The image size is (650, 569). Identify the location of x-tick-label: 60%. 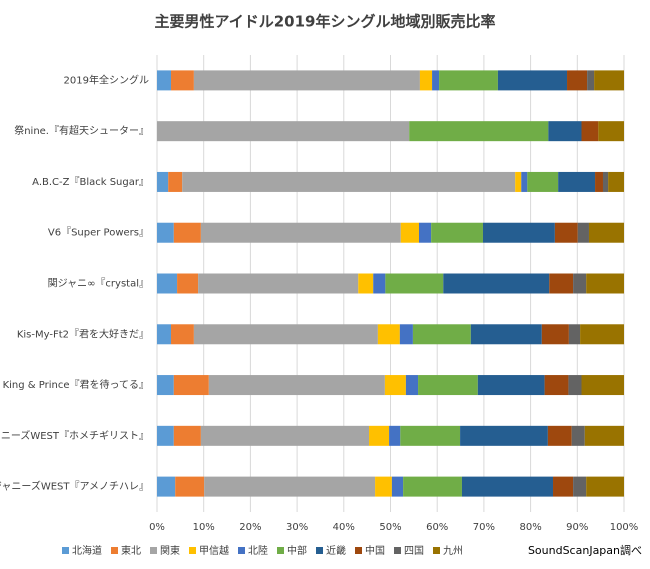
(437, 527).